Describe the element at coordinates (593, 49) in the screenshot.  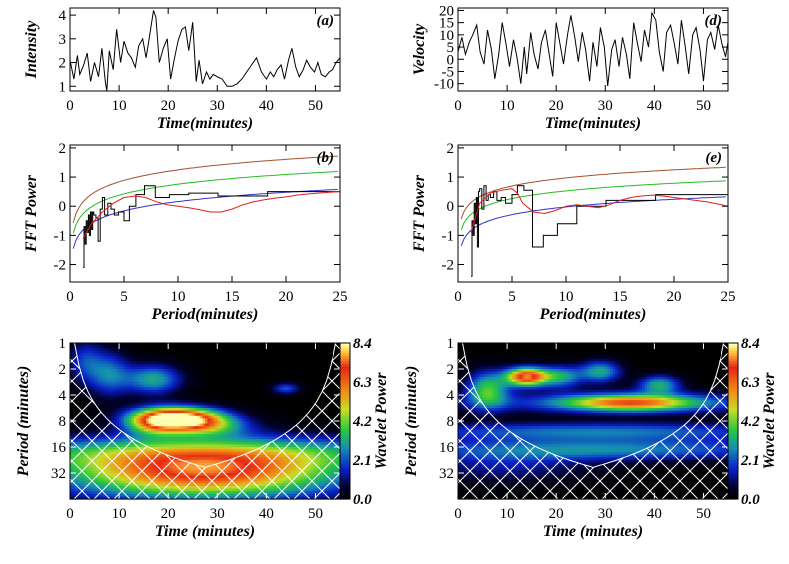
I see `plot-frame` at that location.